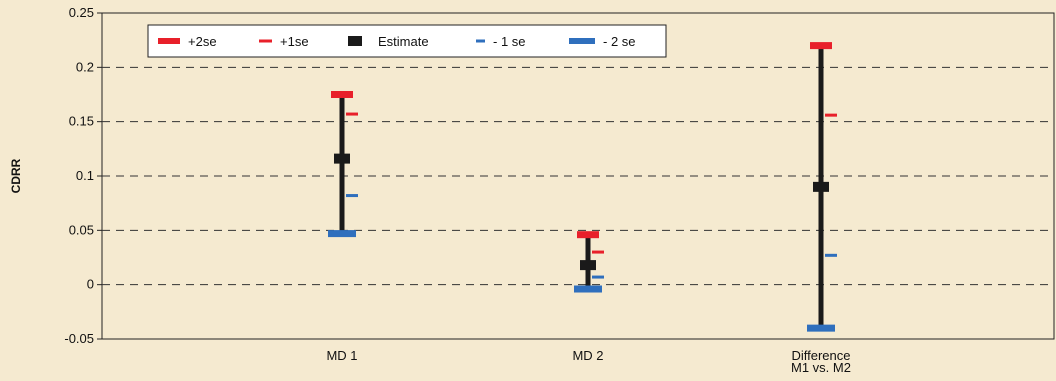  What do you see at coordinates (355, 41) in the screenshot?
I see `legend-swatch-estimate` at bounding box center [355, 41].